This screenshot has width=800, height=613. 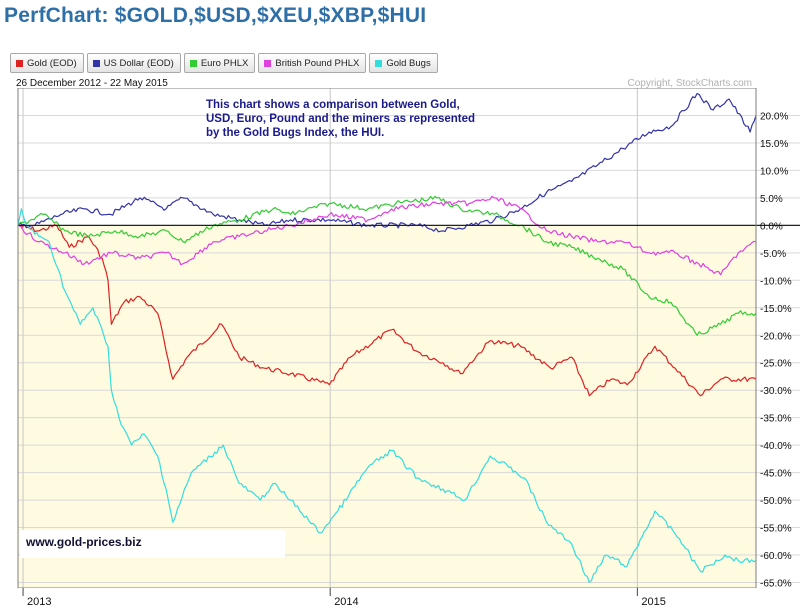 I want to click on legend-label: US Dollar (EOD), so click(x=138, y=63).